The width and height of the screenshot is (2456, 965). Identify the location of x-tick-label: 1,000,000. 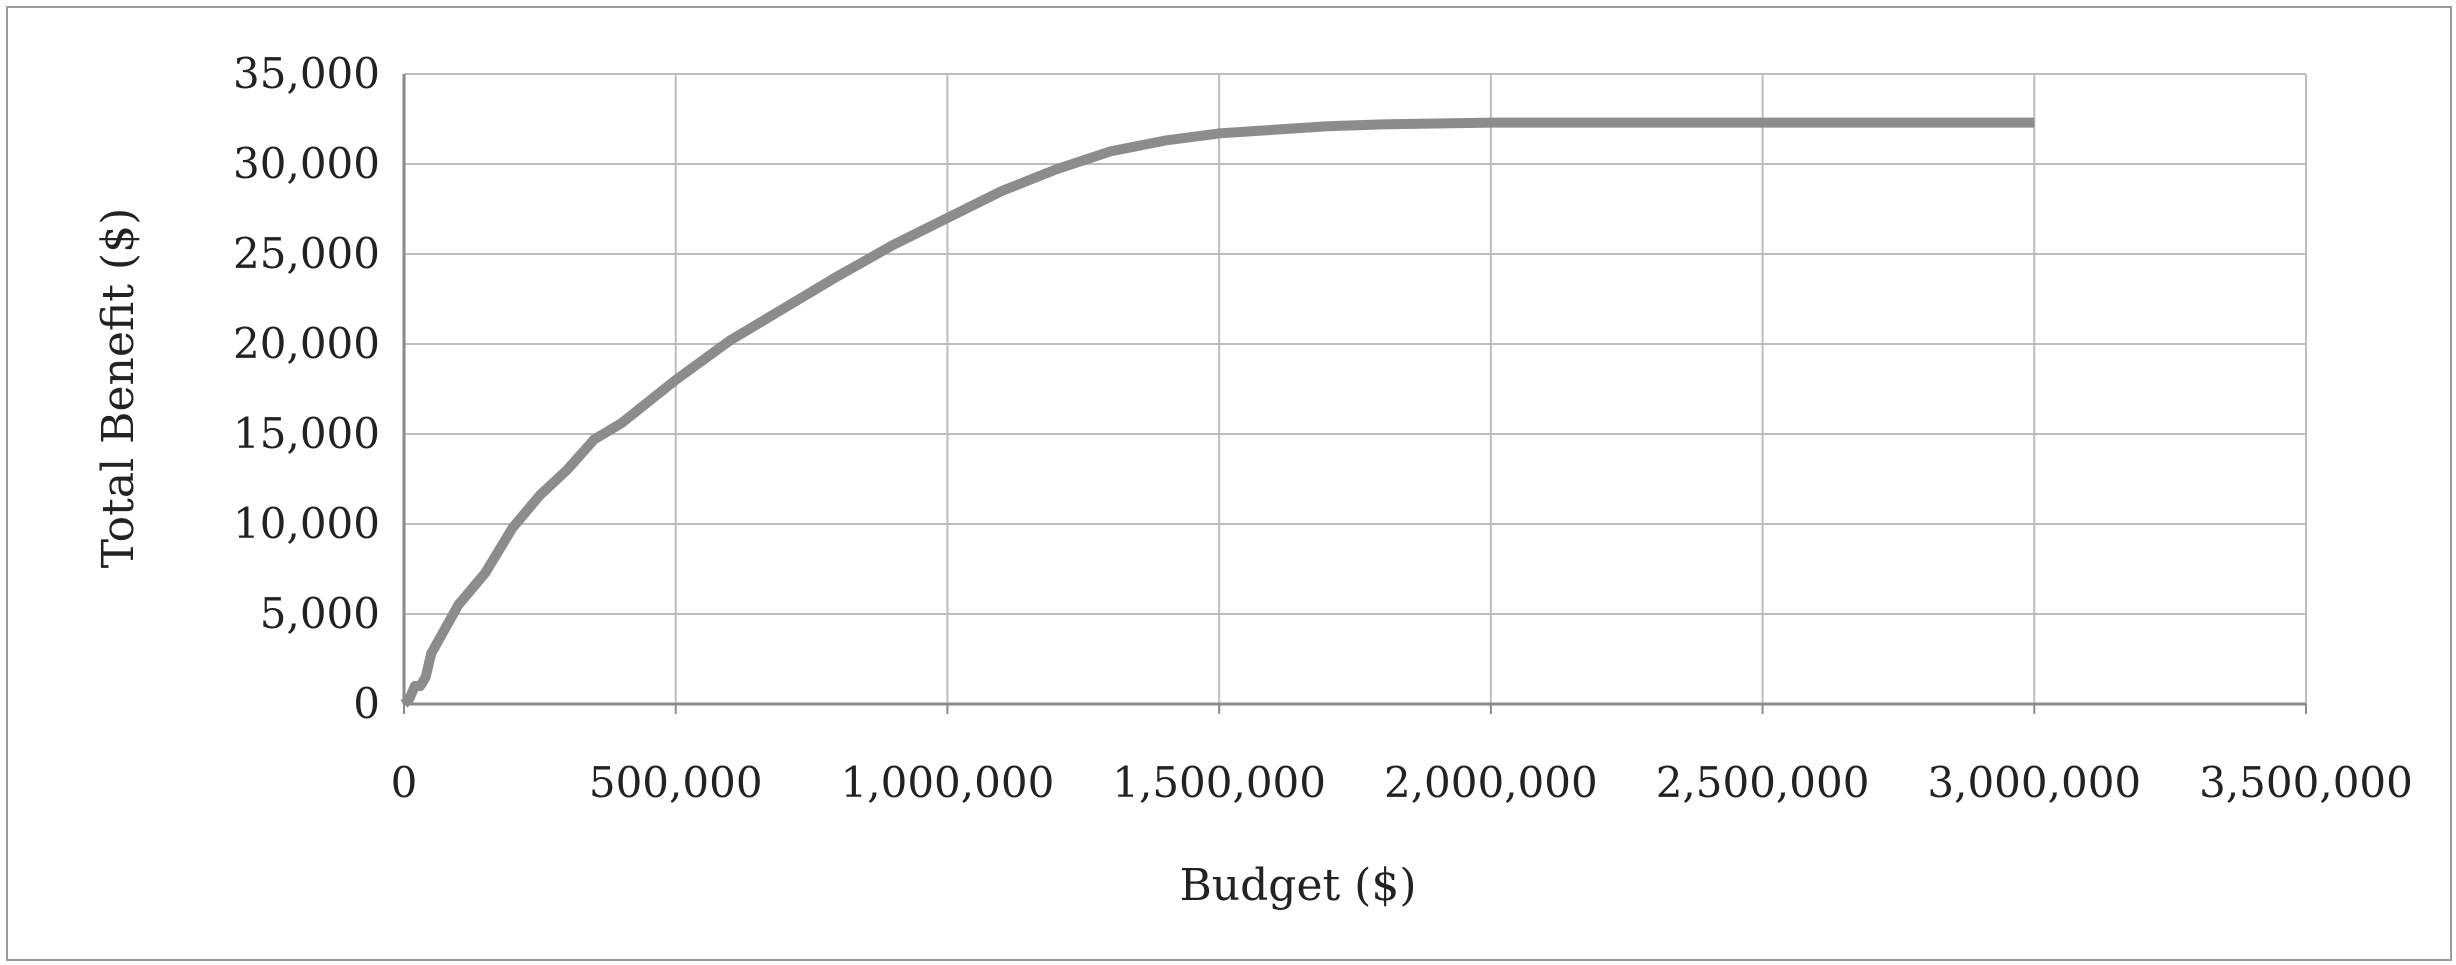
(948, 782).